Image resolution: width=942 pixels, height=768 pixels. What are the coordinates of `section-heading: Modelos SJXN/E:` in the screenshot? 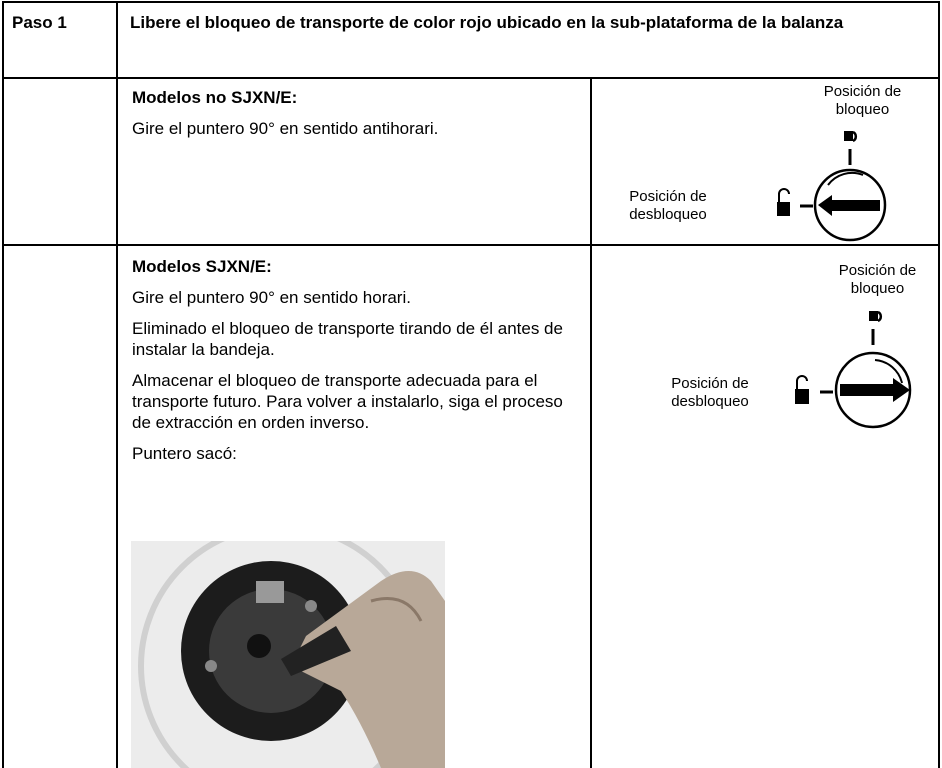 It's located at (202, 266).